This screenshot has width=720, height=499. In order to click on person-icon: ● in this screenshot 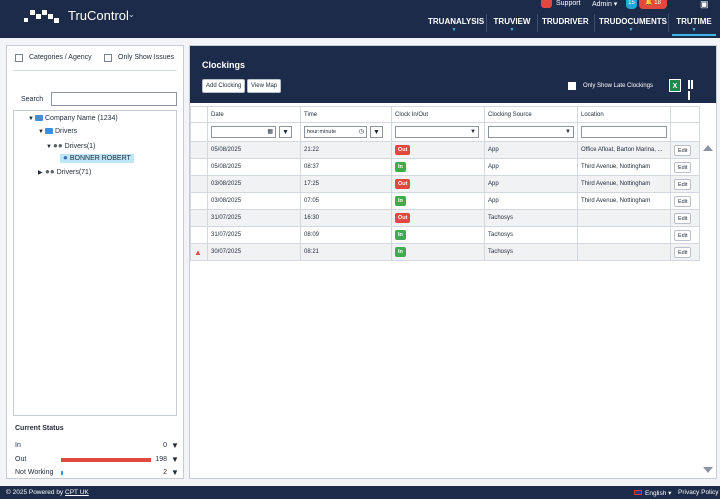, I will do `click(65, 157)`.